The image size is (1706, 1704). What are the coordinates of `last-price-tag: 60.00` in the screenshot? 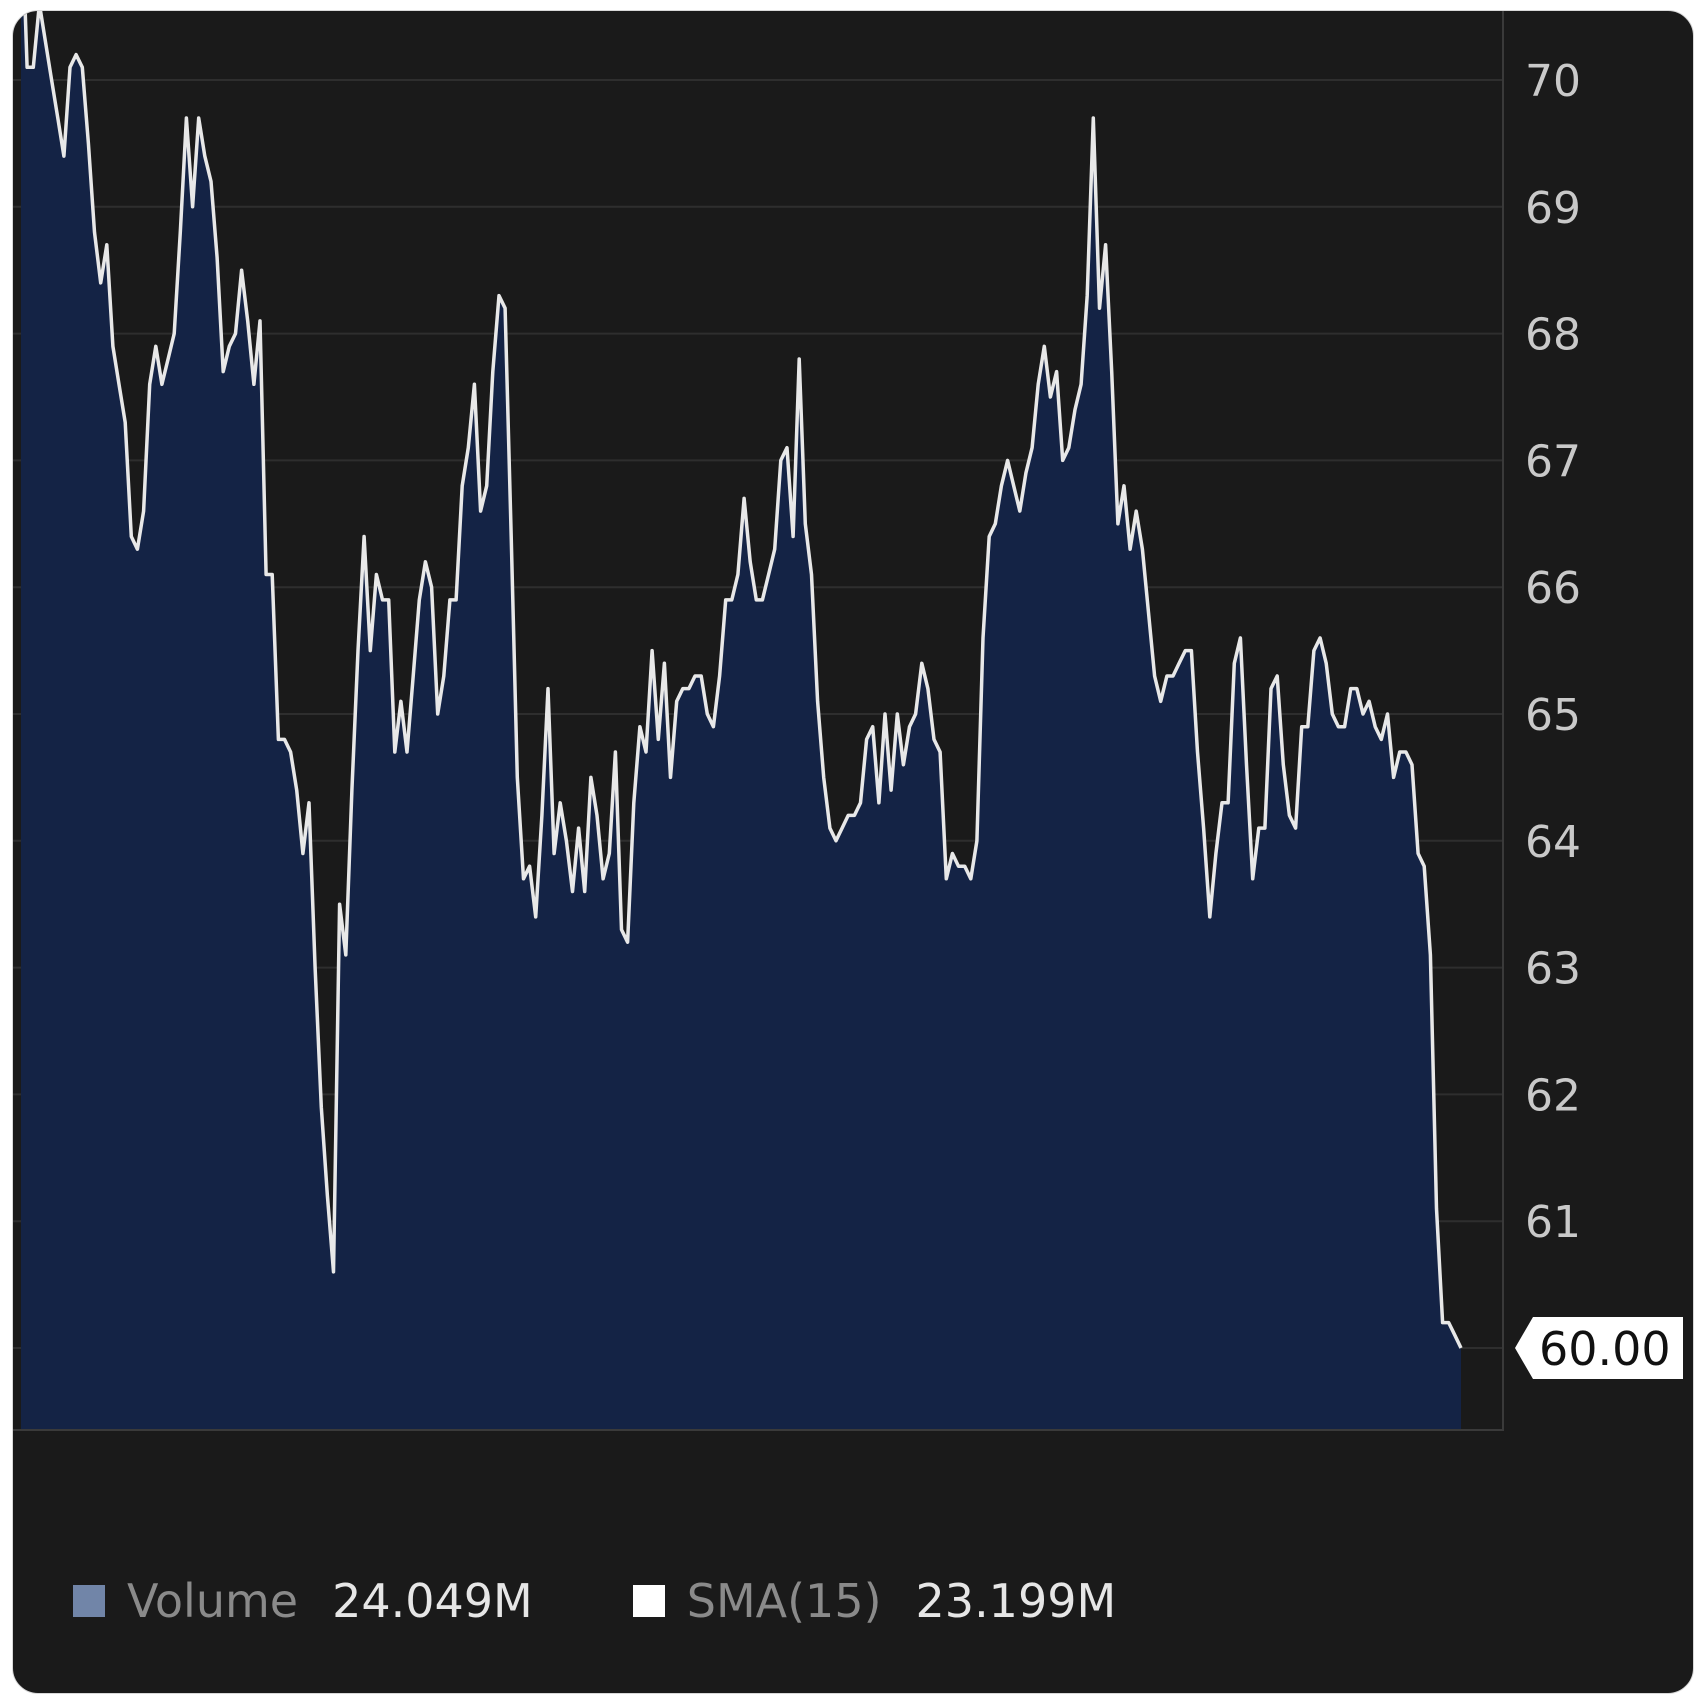 It's located at (1599, 1348).